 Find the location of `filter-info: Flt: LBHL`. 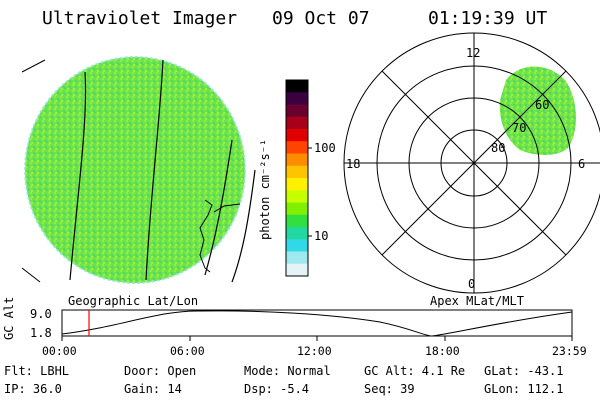

filter-info: Flt: LBHL is located at coordinates (37, 371).